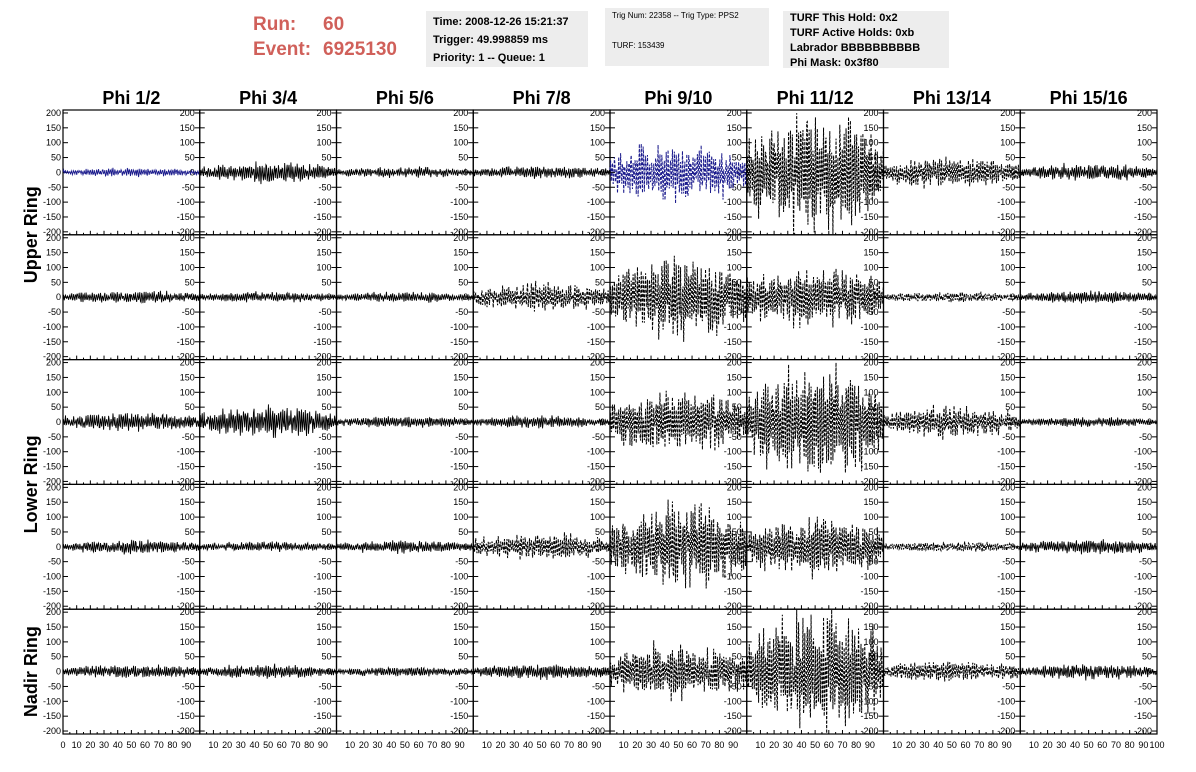 This screenshot has width=1196, height=772. What do you see at coordinates (58, 297) in the screenshot?
I see `y-tick-label: 0` at bounding box center [58, 297].